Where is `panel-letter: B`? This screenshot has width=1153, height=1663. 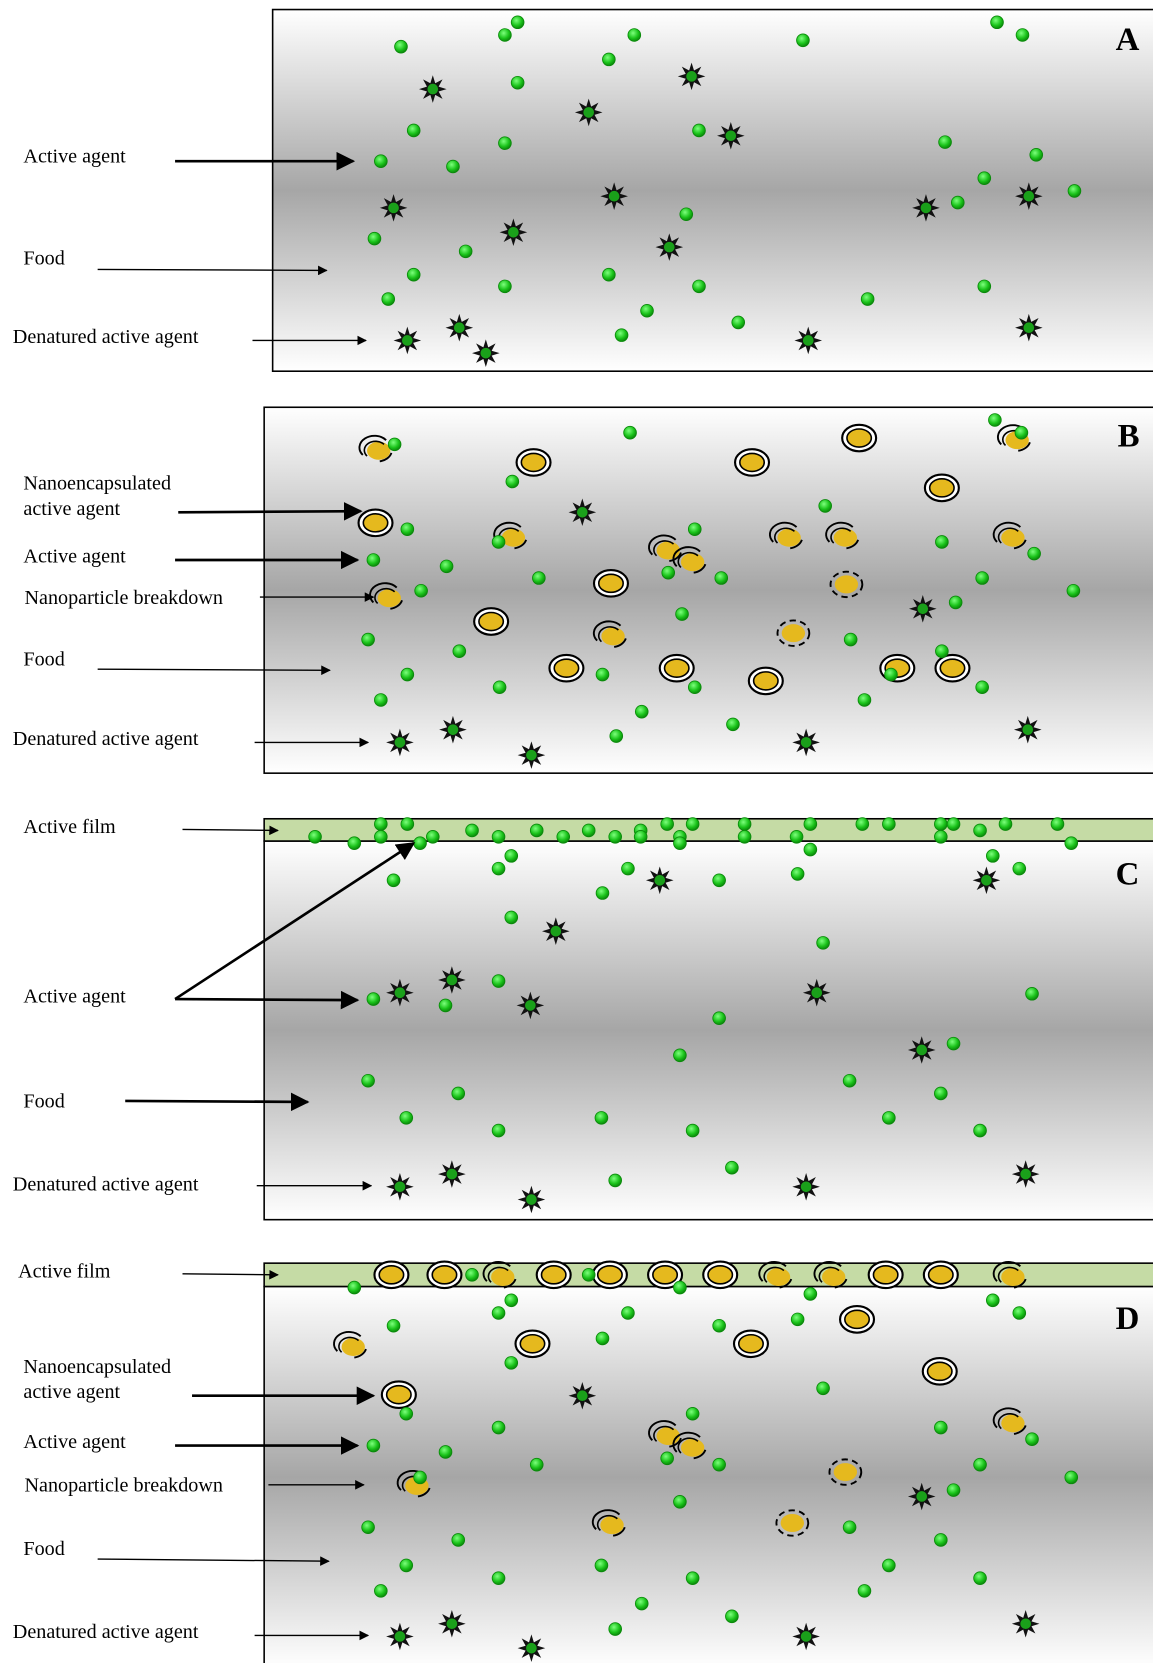
panel-letter: B is located at coordinates (1129, 437).